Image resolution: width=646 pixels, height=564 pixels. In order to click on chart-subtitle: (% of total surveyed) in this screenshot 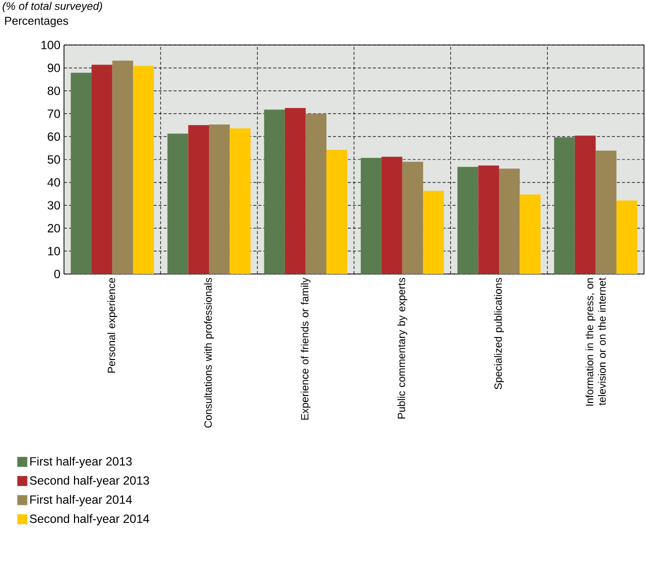, I will do `click(52, 7)`.